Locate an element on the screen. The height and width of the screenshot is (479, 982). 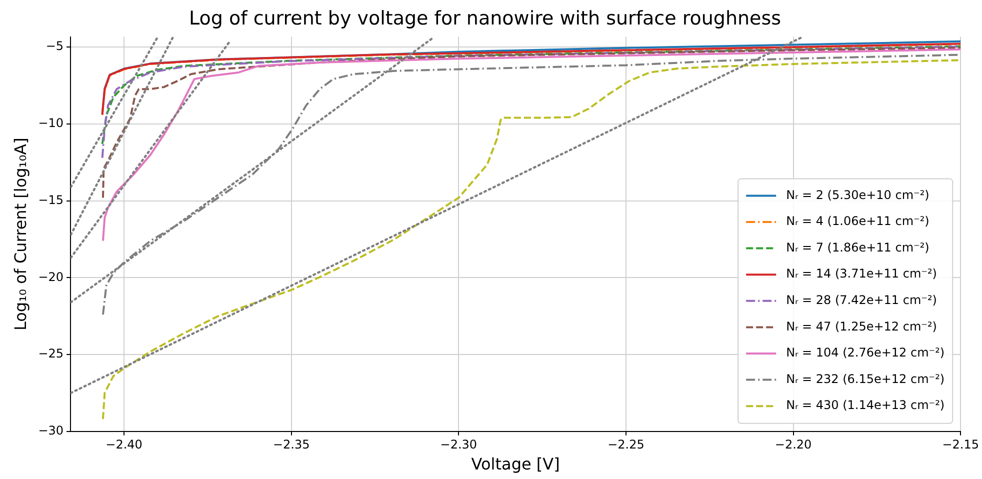
x-tick-label: −2.30 is located at coordinates (459, 445).